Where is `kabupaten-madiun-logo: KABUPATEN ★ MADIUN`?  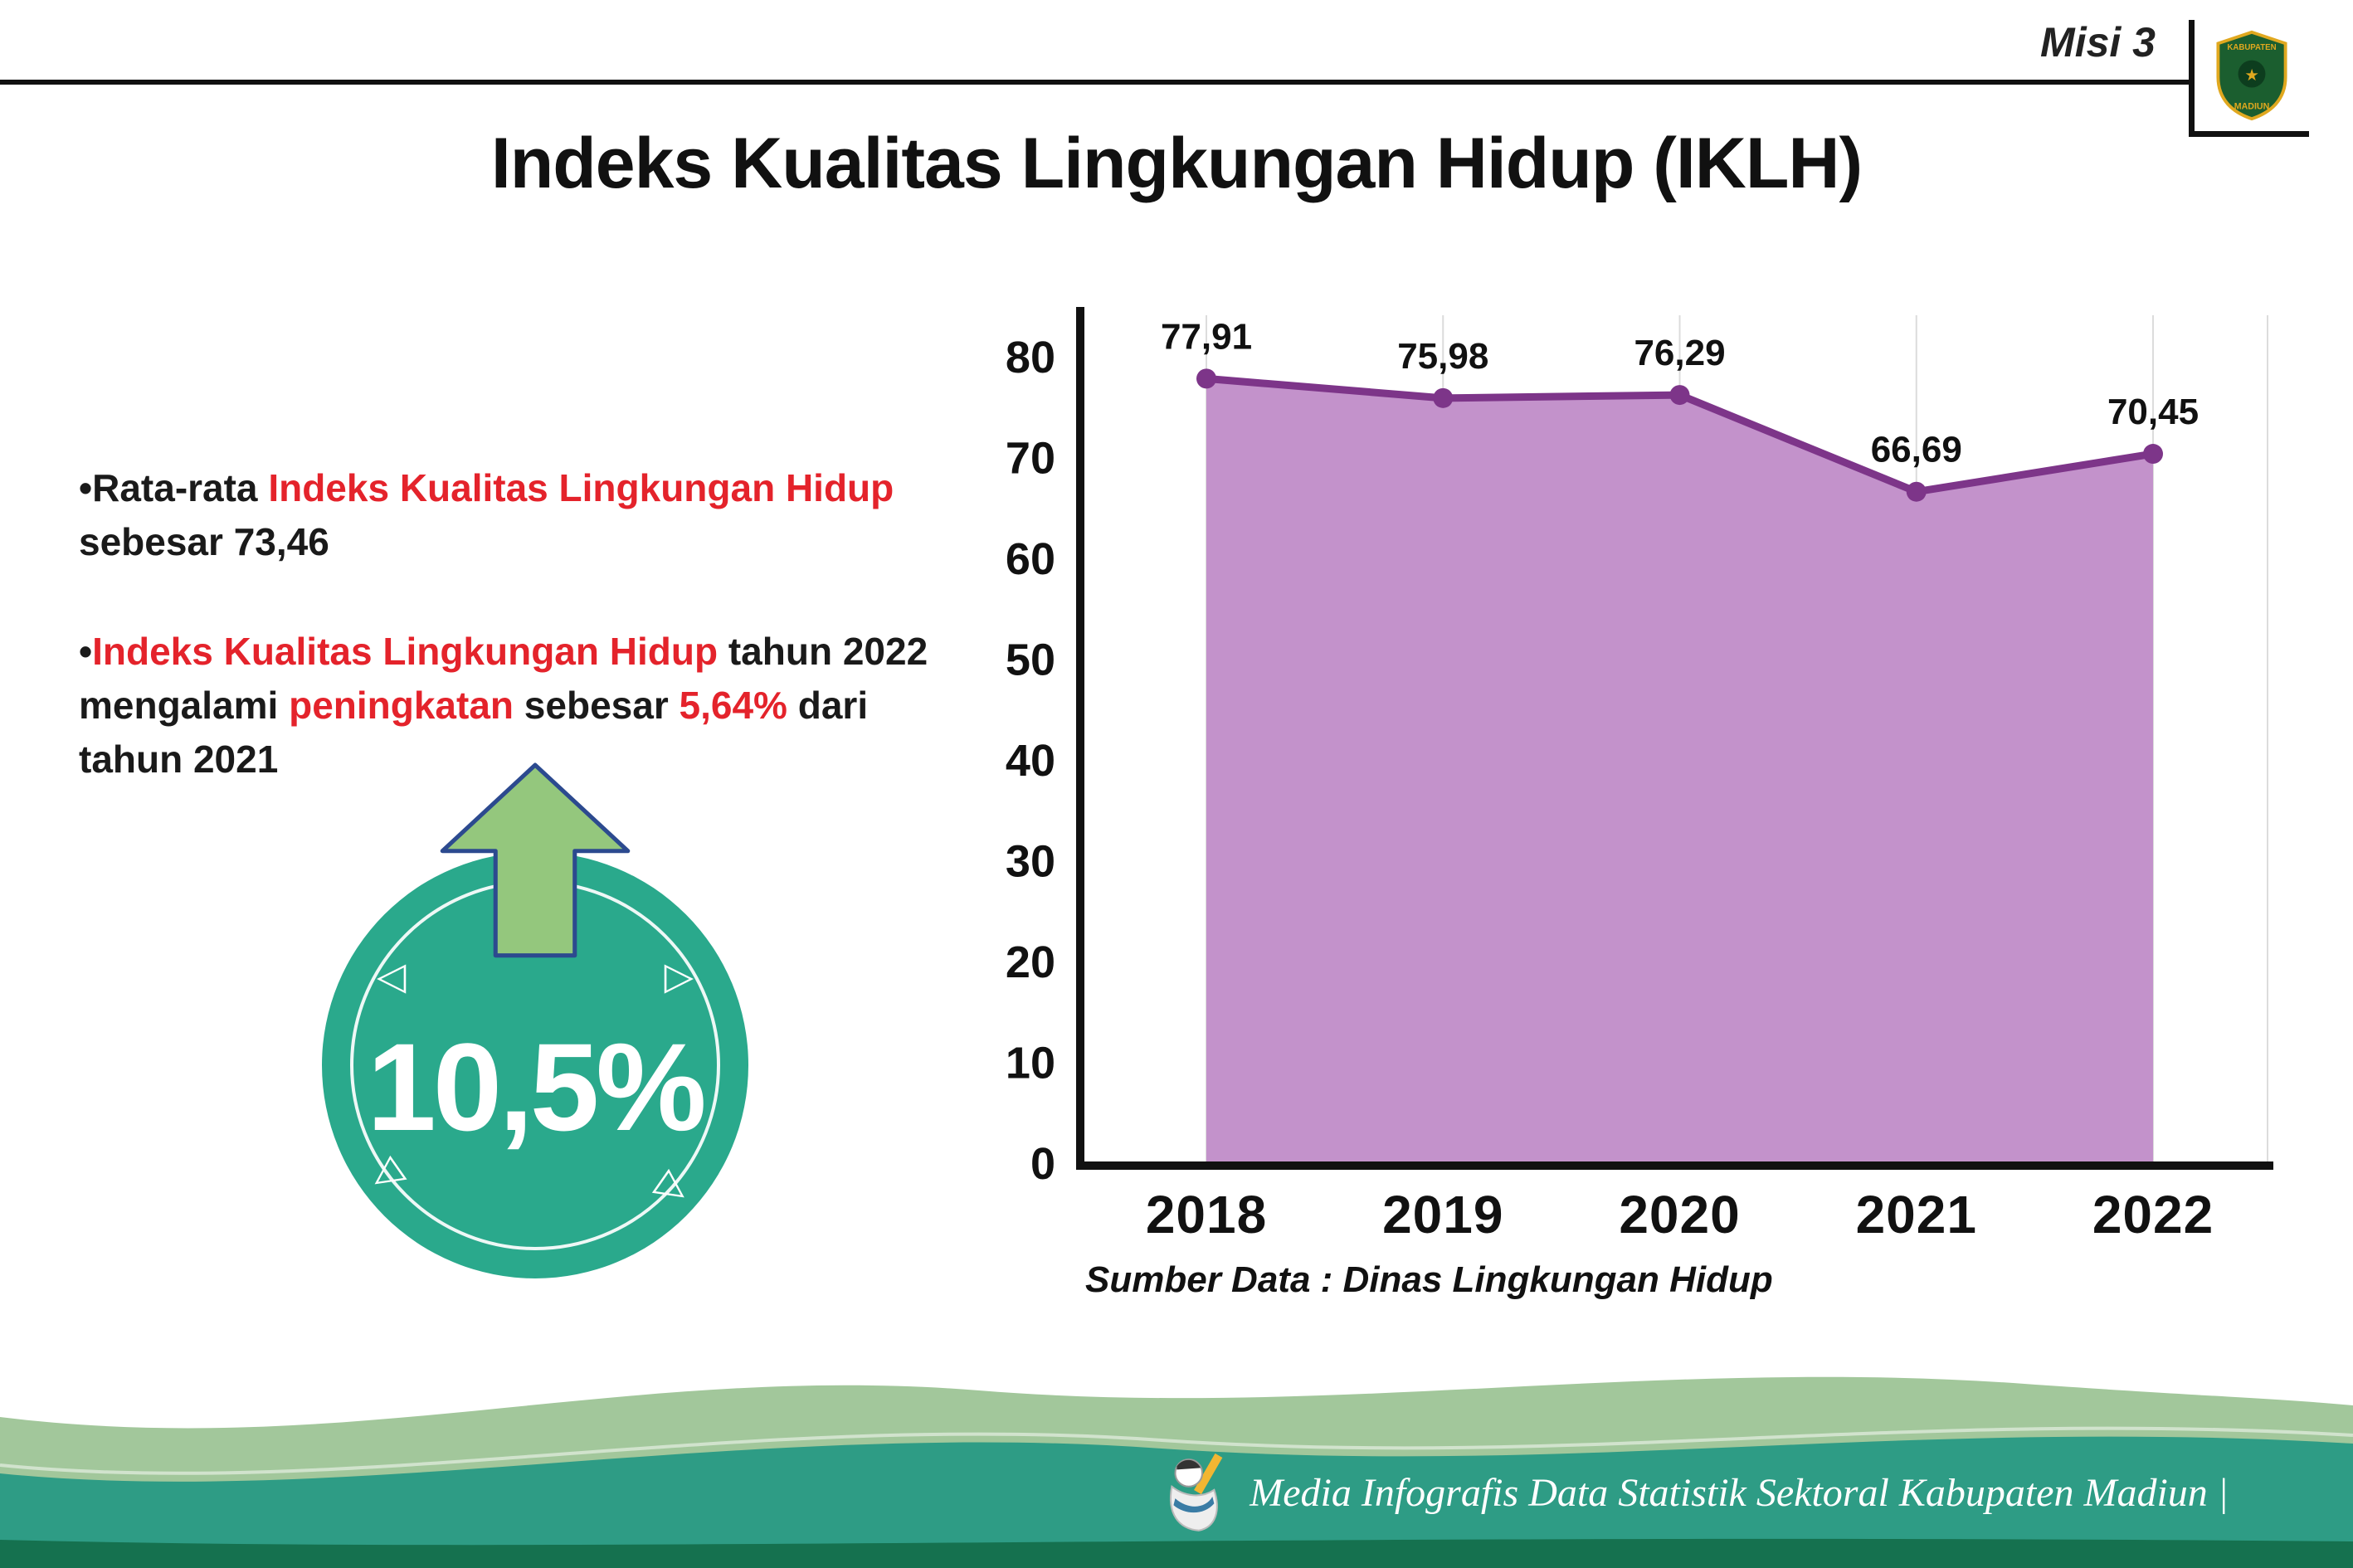 kabupaten-madiun-logo: KABUPATEN ★ MADIUN is located at coordinates (2249, 78).